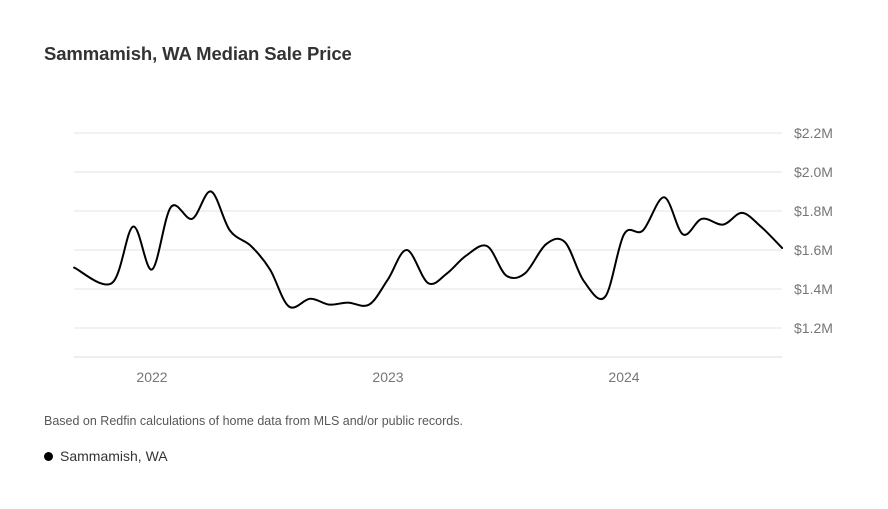 The height and width of the screenshot is (509, 888). What do you see at coordinates (813, 211) in the screenshot?
I see `y-tick-label: $1.8M` at bounding box center [813, 211].